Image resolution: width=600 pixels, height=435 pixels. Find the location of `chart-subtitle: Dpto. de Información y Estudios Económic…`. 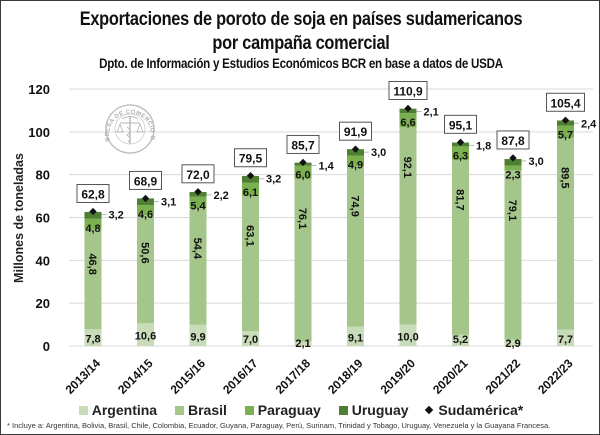

chart-subtitle: Dpto. de Información y Estudios Económic… is located at coordinates (301, 63).